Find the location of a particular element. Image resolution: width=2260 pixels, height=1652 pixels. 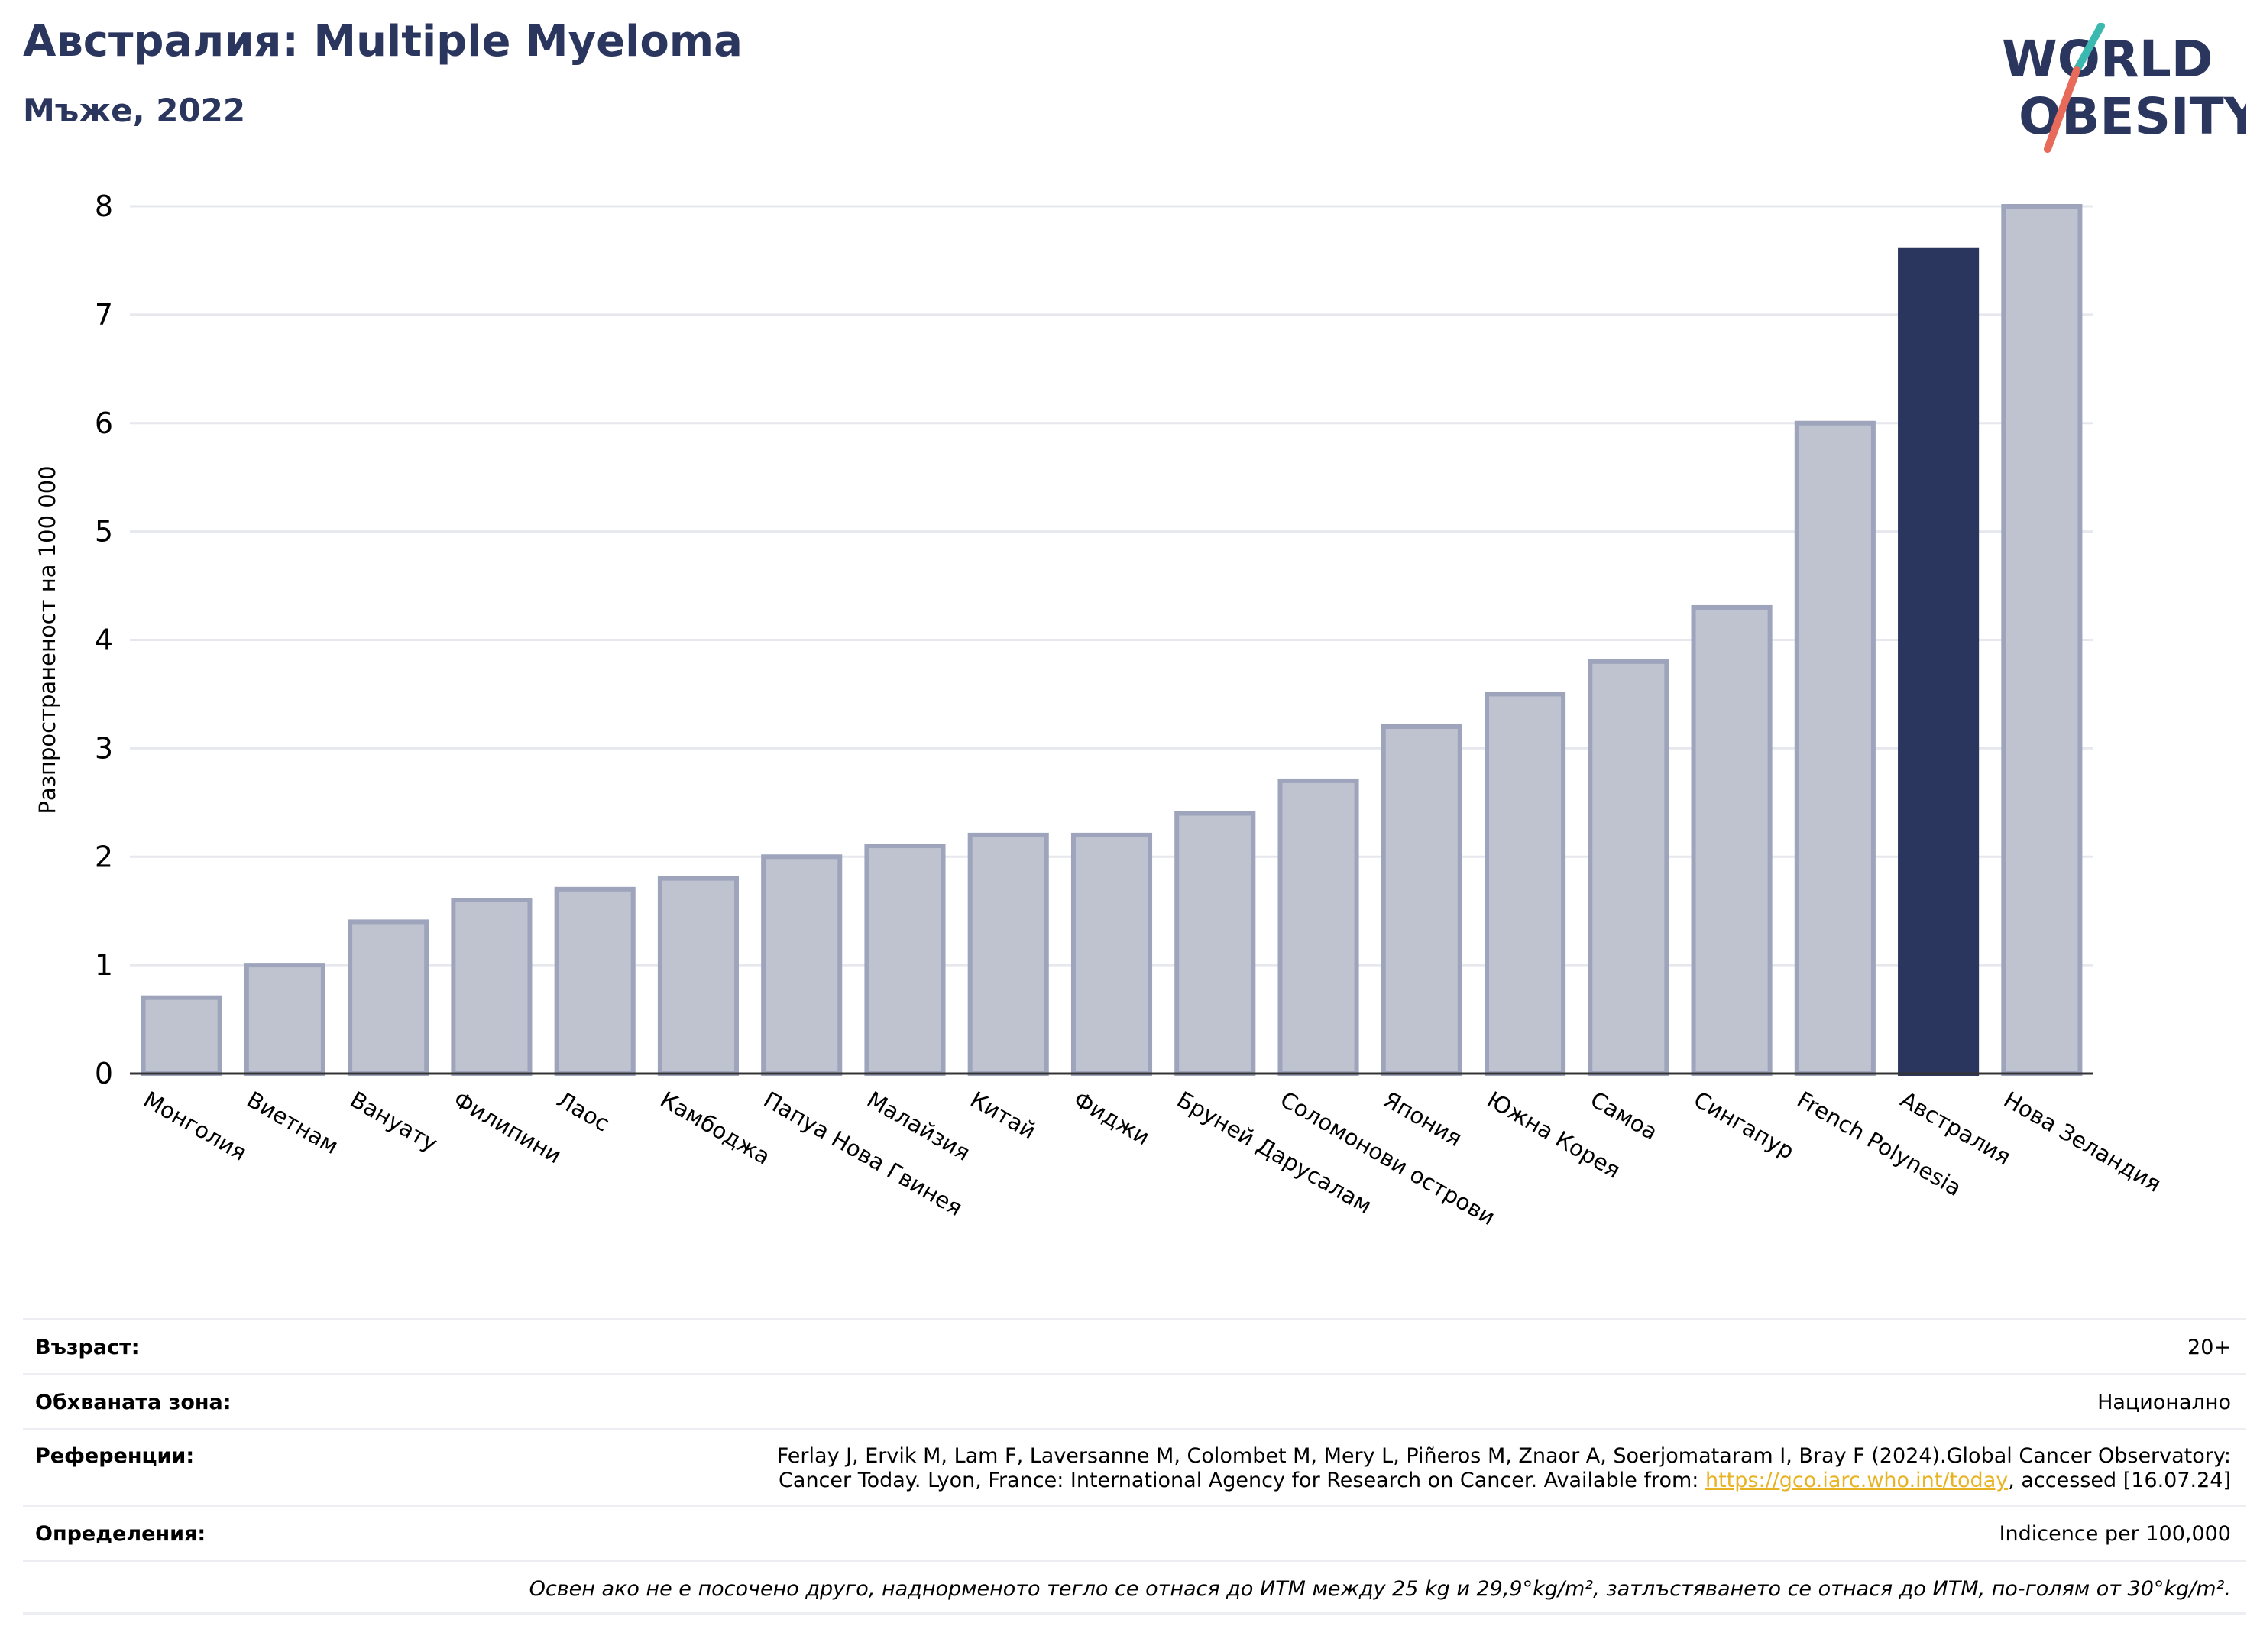

world-obesity-logo: WORLD OBESITY is located at coordinates (2124, 88).